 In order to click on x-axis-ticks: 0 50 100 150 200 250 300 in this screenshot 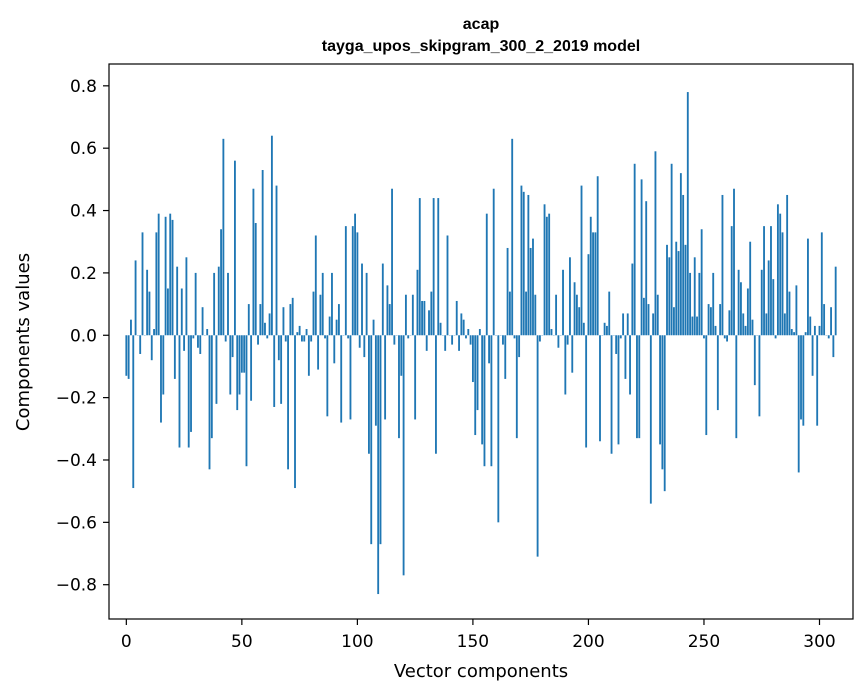, I will do `click(478, 635)`.